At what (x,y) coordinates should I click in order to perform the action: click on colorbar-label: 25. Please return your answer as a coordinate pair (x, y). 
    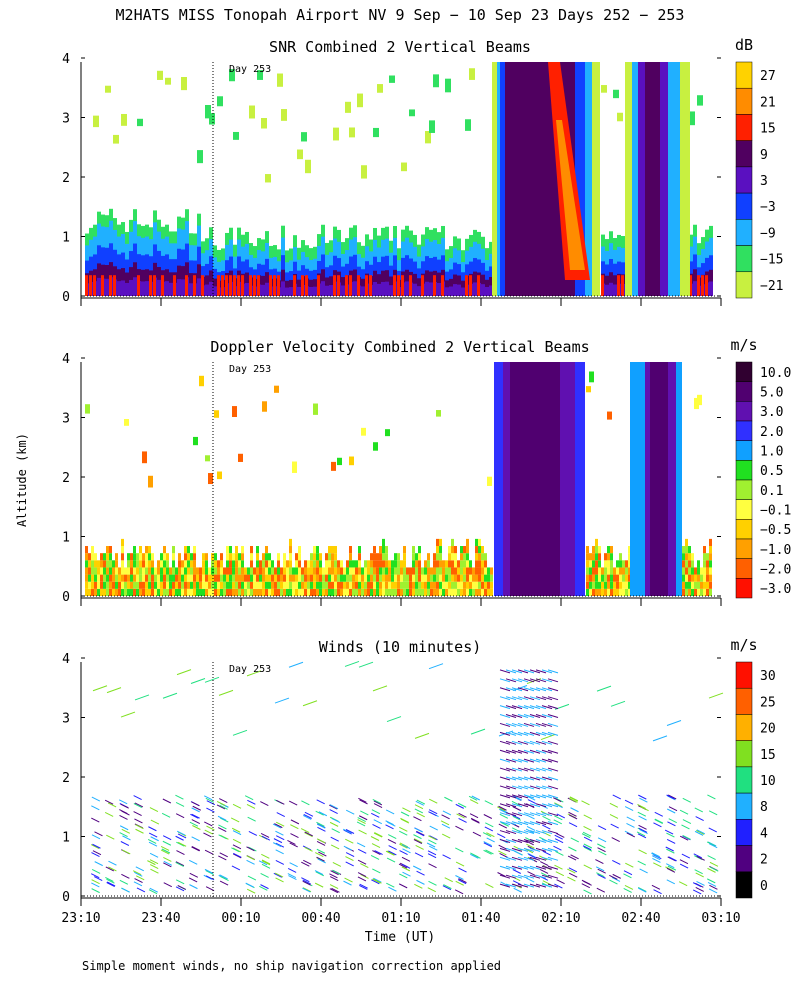
    Looking at the image, I should click on (768, 702).